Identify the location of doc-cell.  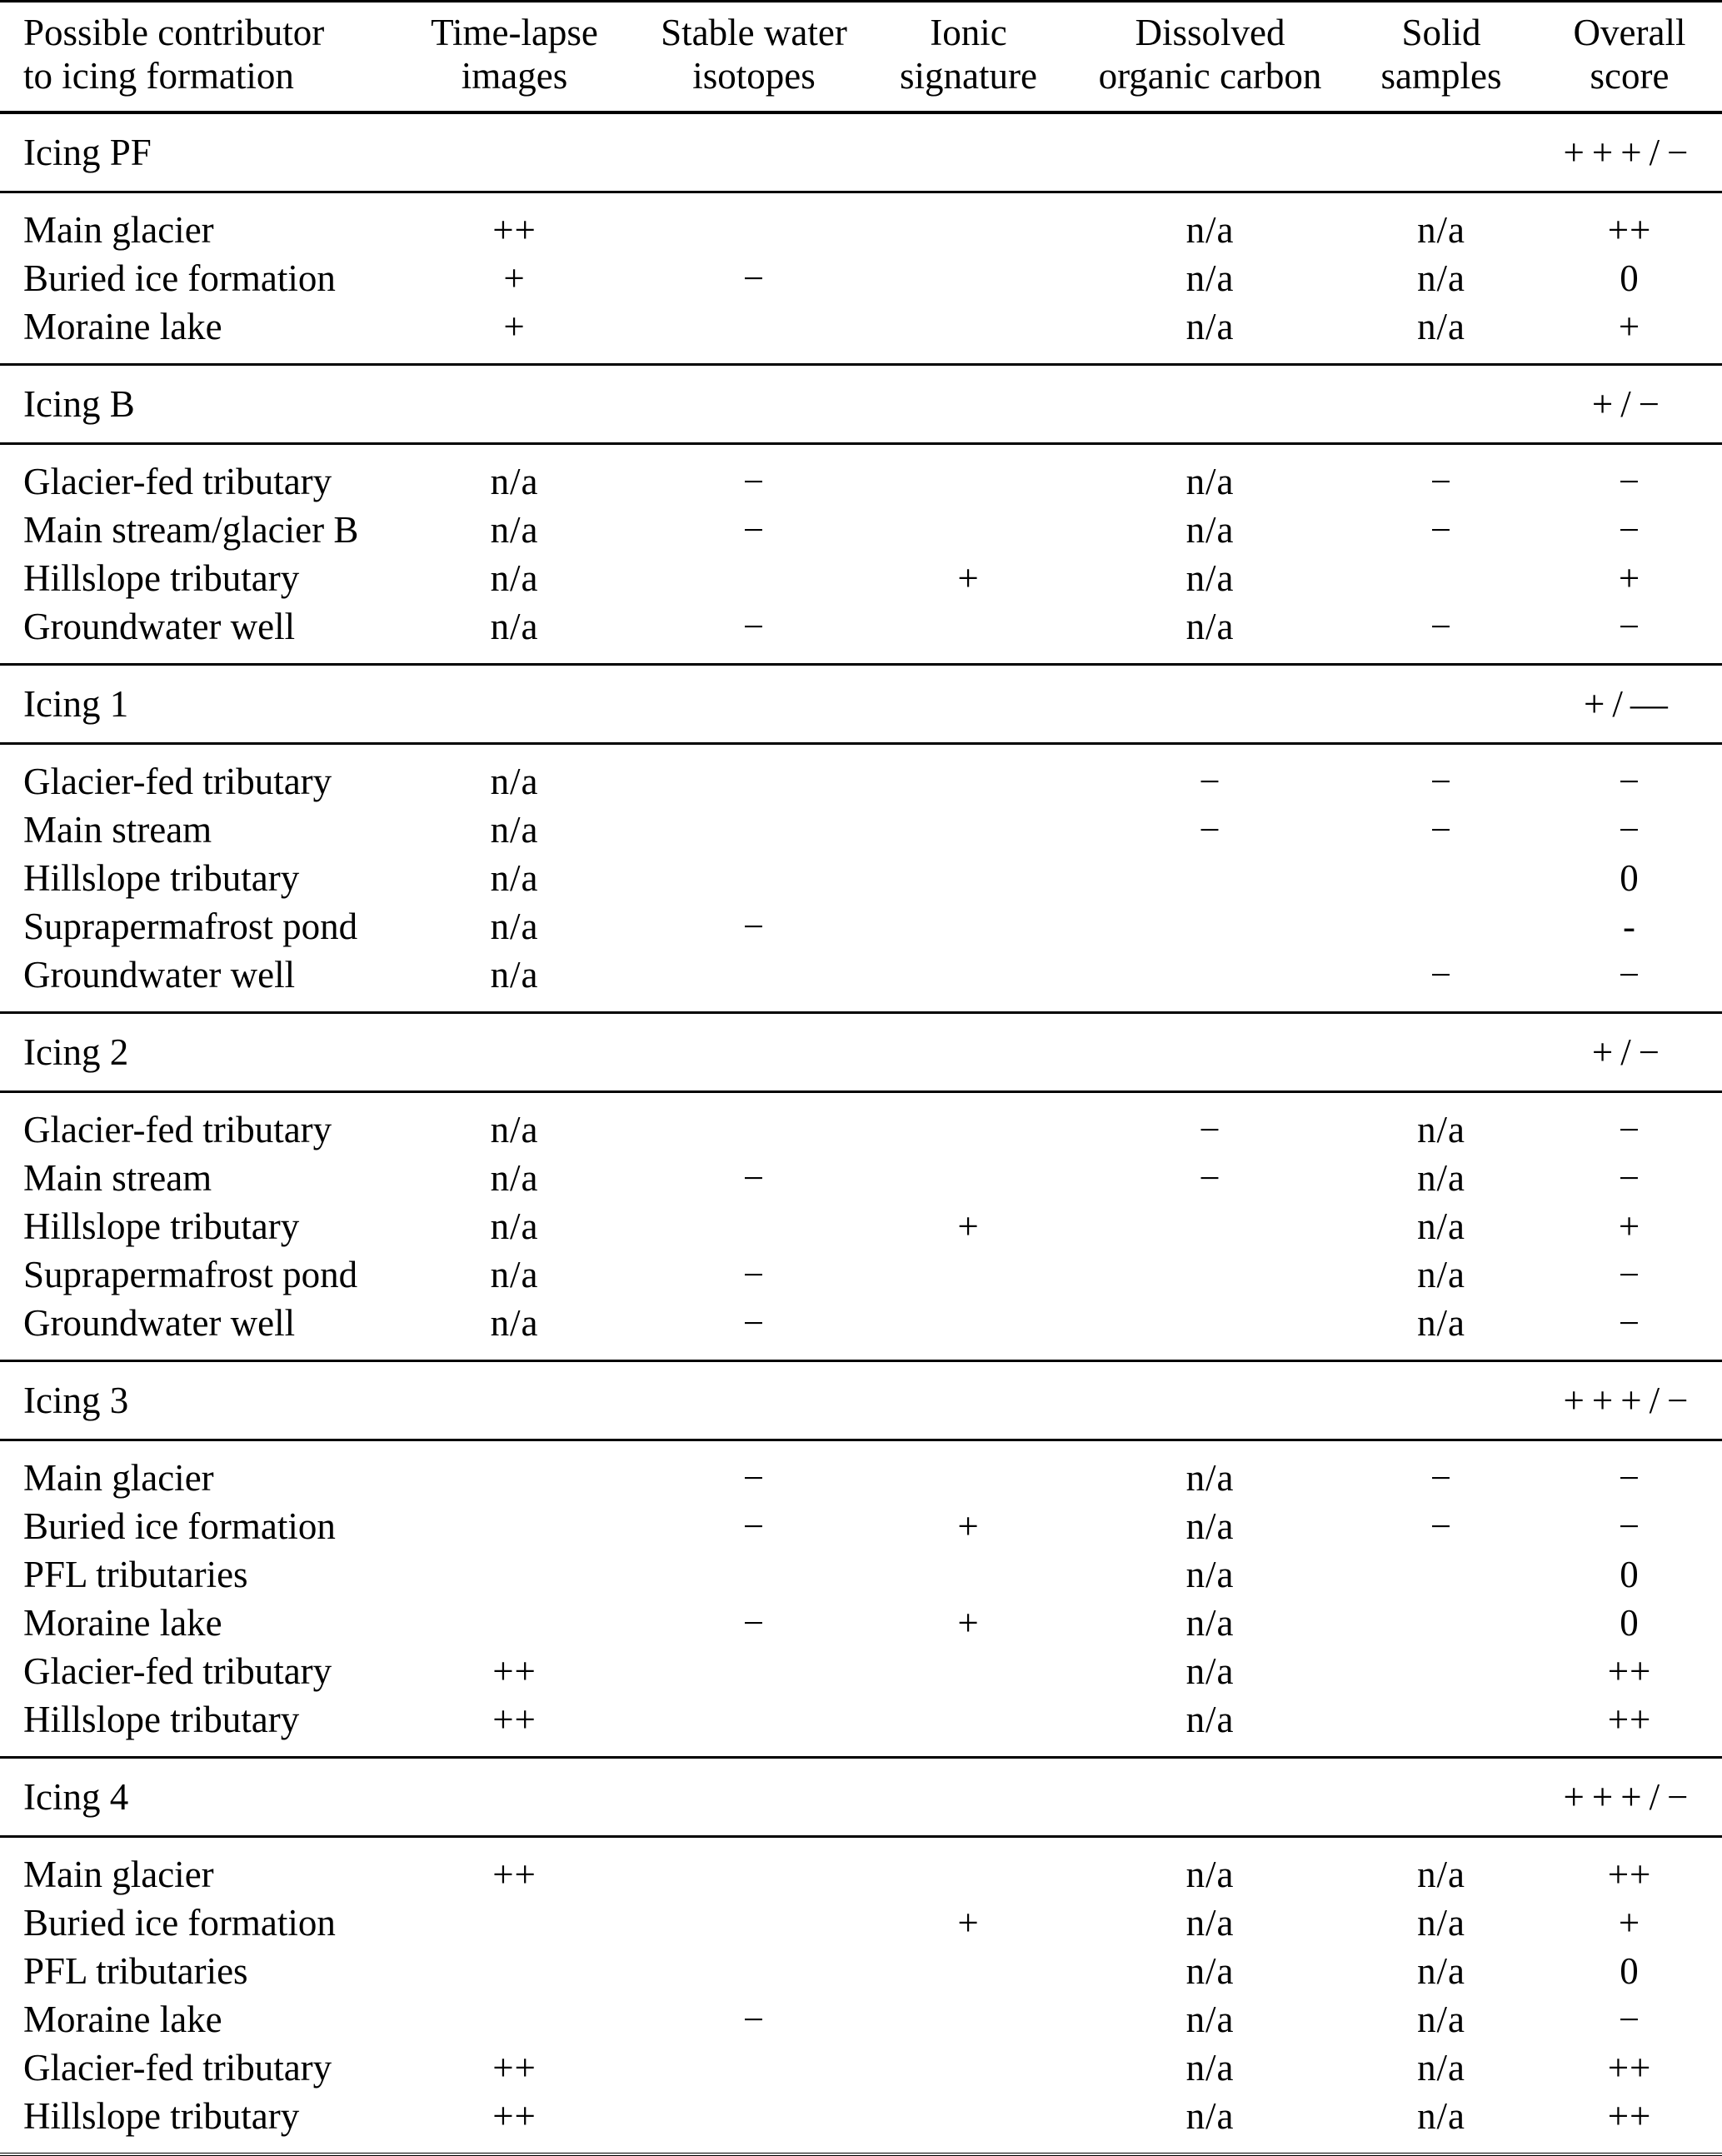
(1210, 878).